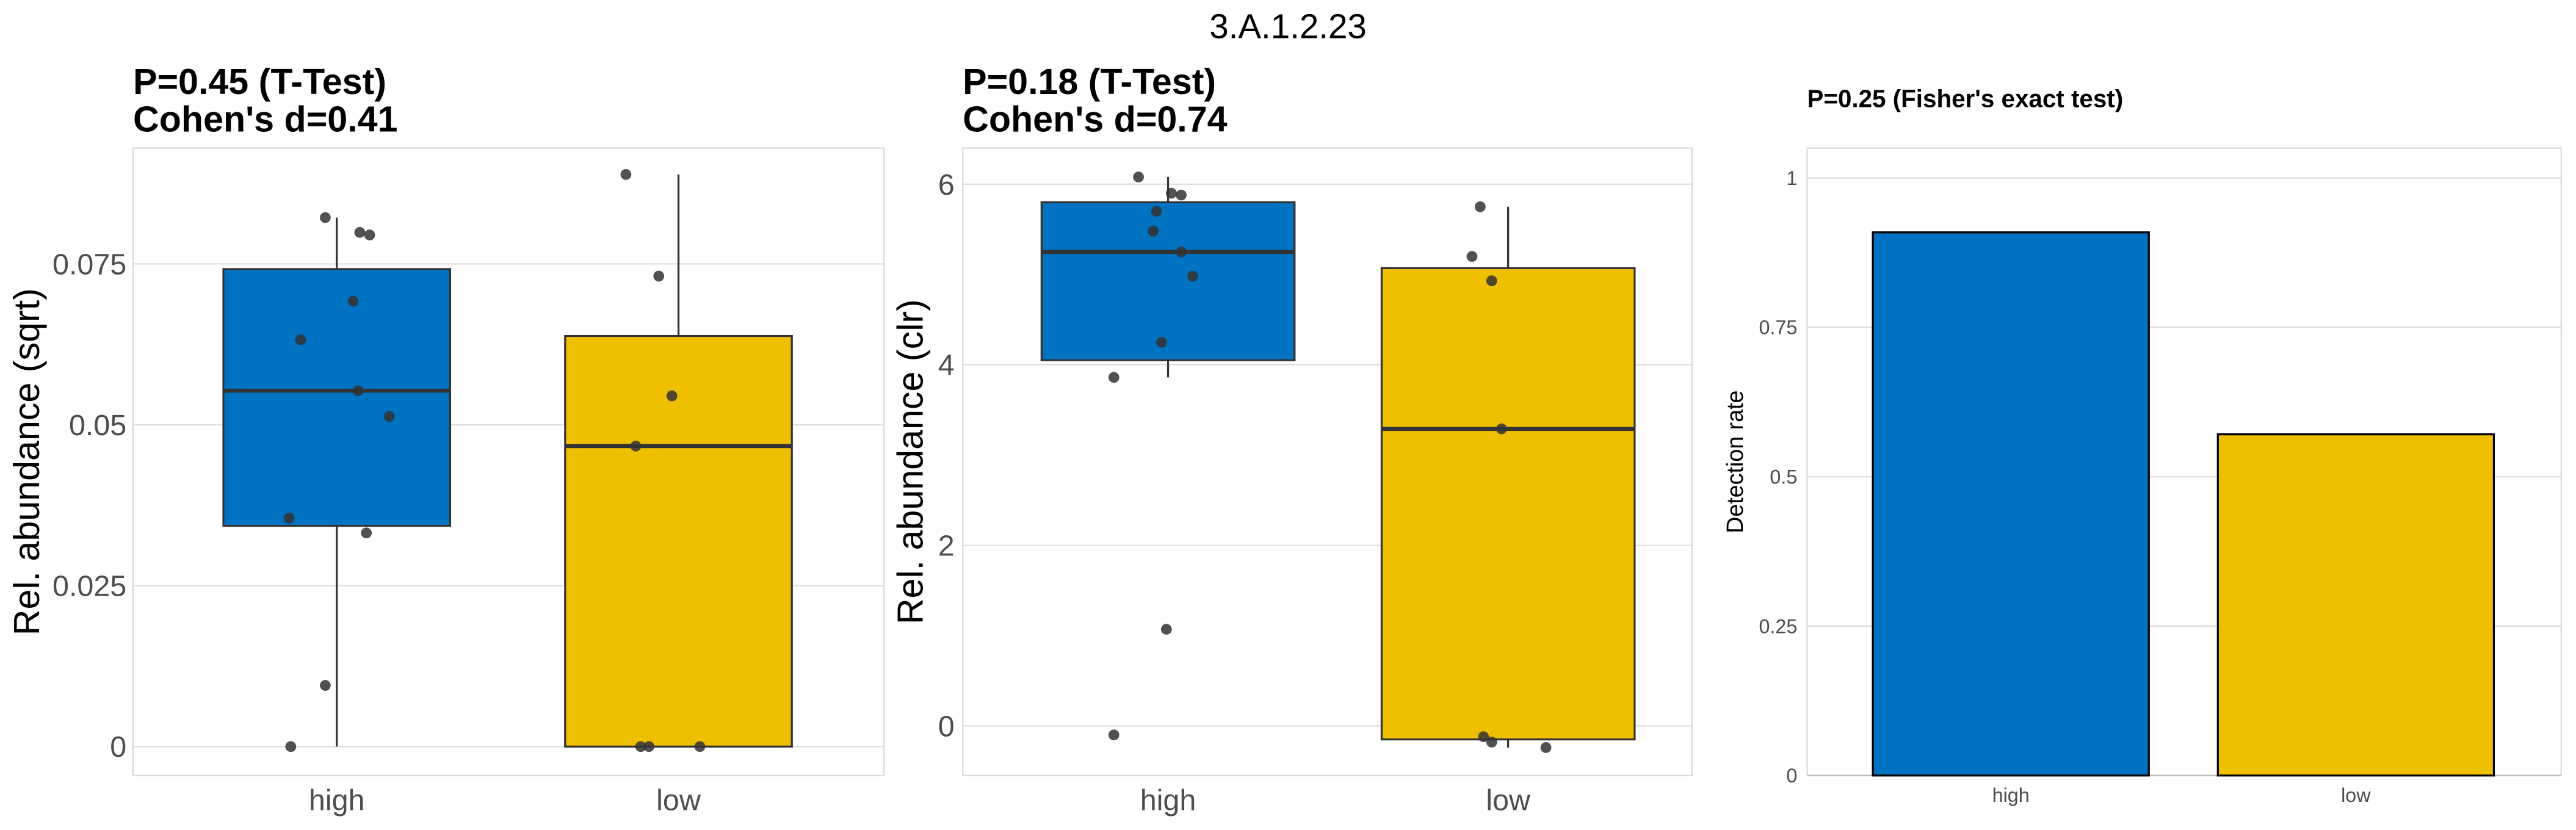  What do you see at coordinates (1965, 98) in the screenshot?
I see `panel-title: P=0.25 (Fisher's exact test)` at bounding box center [1965, 98].